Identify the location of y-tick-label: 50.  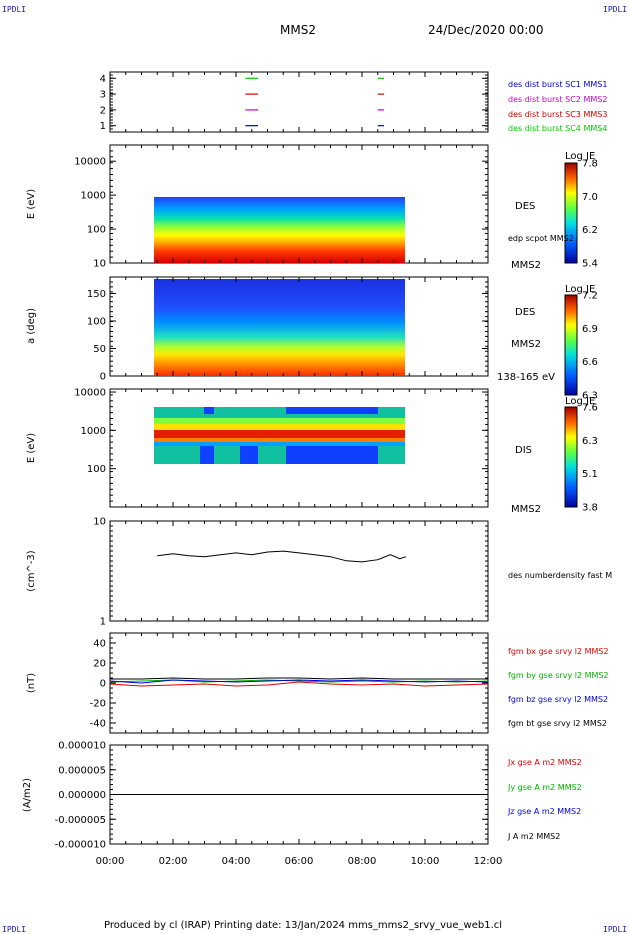
(99, 349).